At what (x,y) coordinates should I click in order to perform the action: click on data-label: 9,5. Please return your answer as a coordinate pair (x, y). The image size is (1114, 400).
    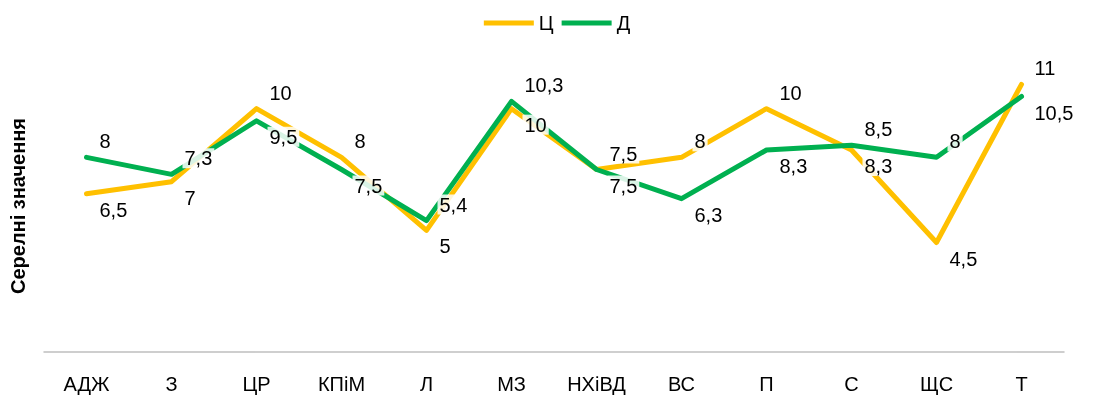
    Looking at the image, I should click on (283, 136).